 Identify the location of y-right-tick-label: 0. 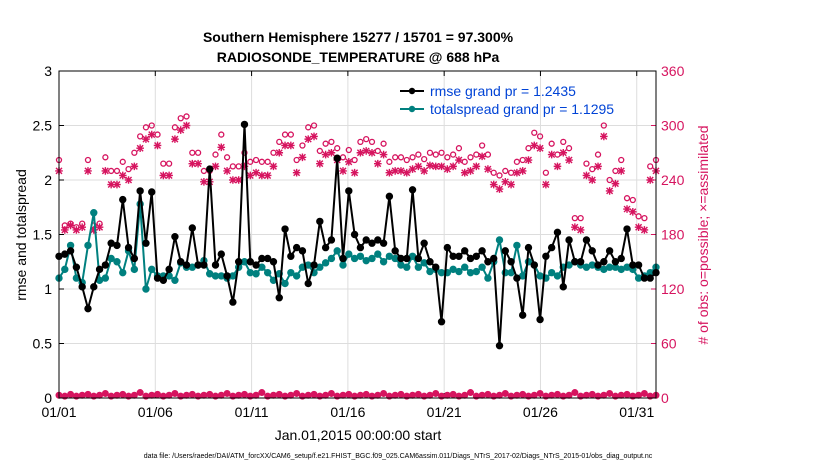
(665, 398).